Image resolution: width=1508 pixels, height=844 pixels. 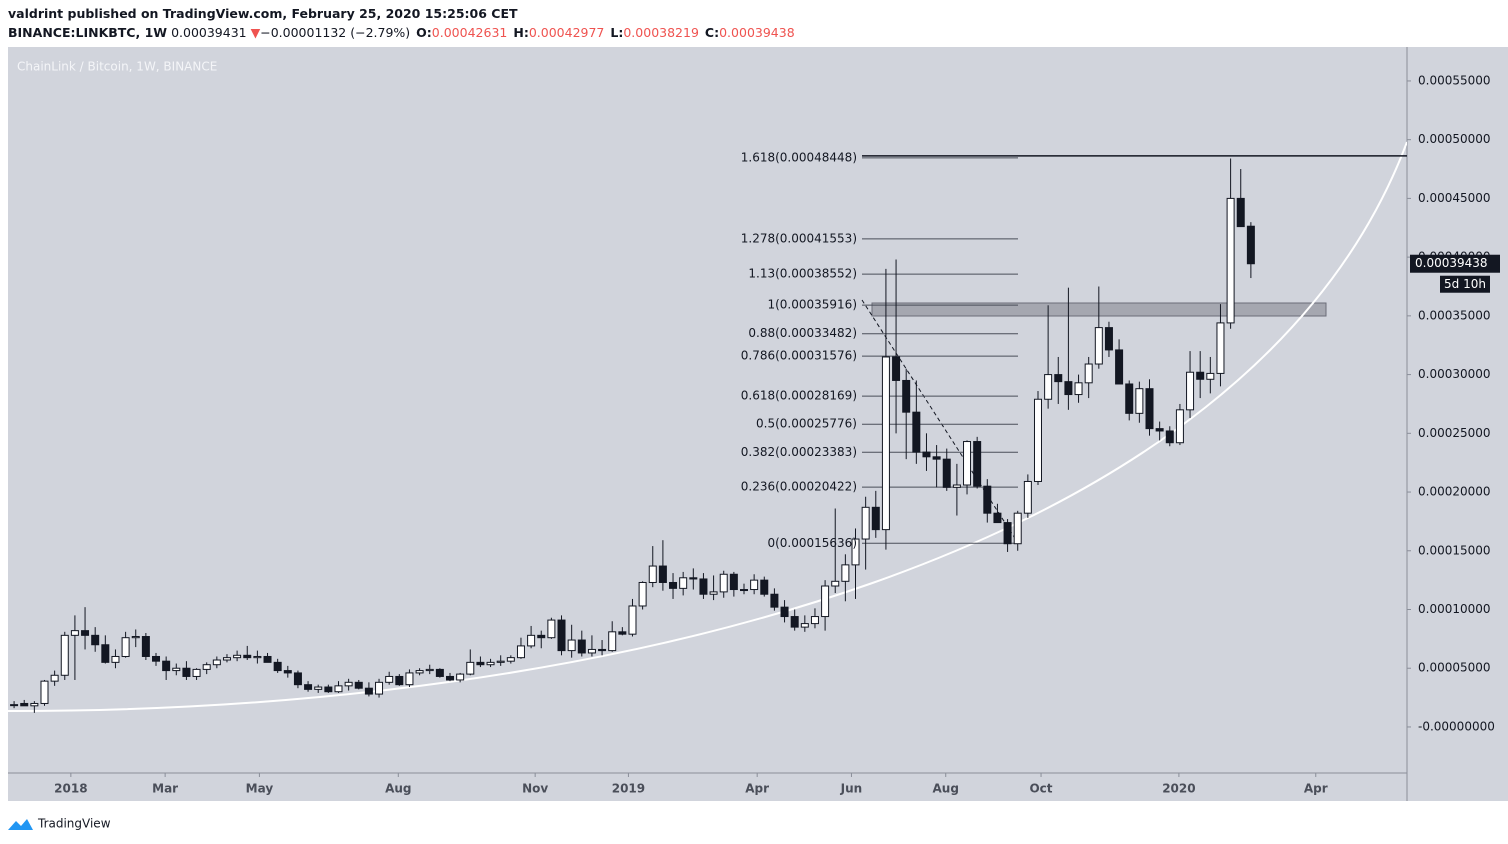 What do you see at coordinates (1178, 789) in the screenshot?
I see `x-tick-label: 2020` at bounding box center [1178, 789].